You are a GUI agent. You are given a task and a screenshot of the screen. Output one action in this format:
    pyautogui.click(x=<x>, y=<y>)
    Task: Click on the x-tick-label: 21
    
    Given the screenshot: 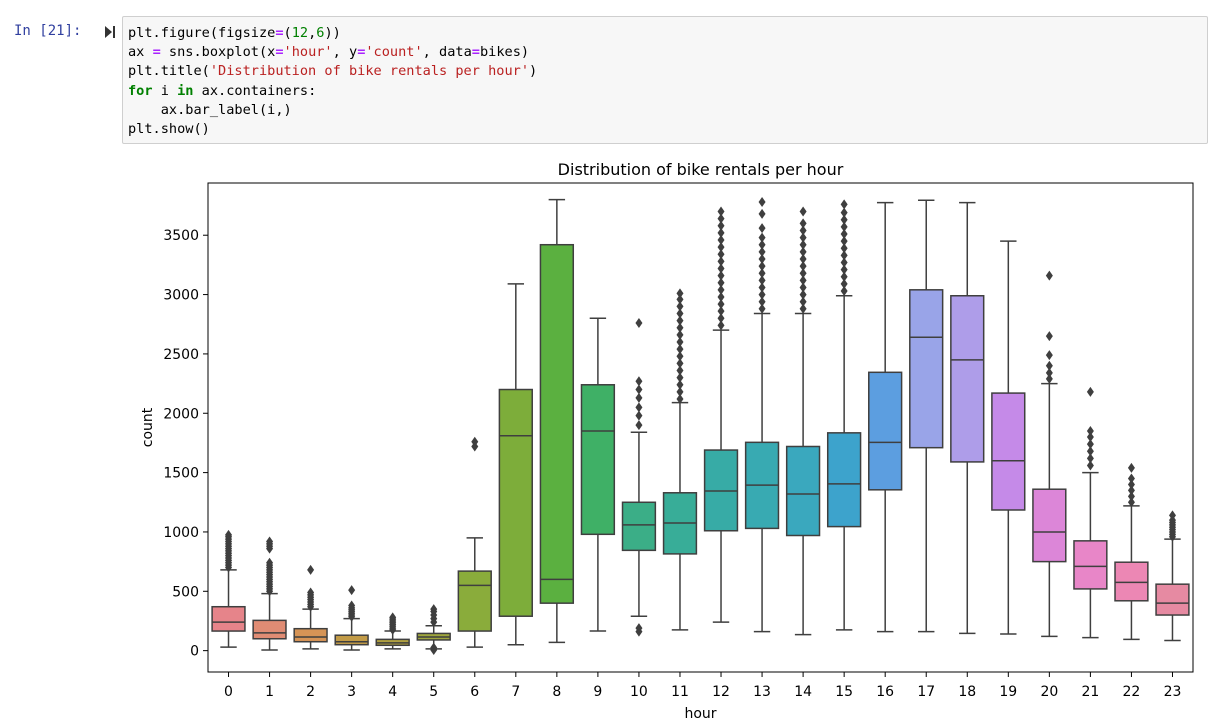 What is the action you would take?
    pyautogui.click(x=1090, y=692)
    